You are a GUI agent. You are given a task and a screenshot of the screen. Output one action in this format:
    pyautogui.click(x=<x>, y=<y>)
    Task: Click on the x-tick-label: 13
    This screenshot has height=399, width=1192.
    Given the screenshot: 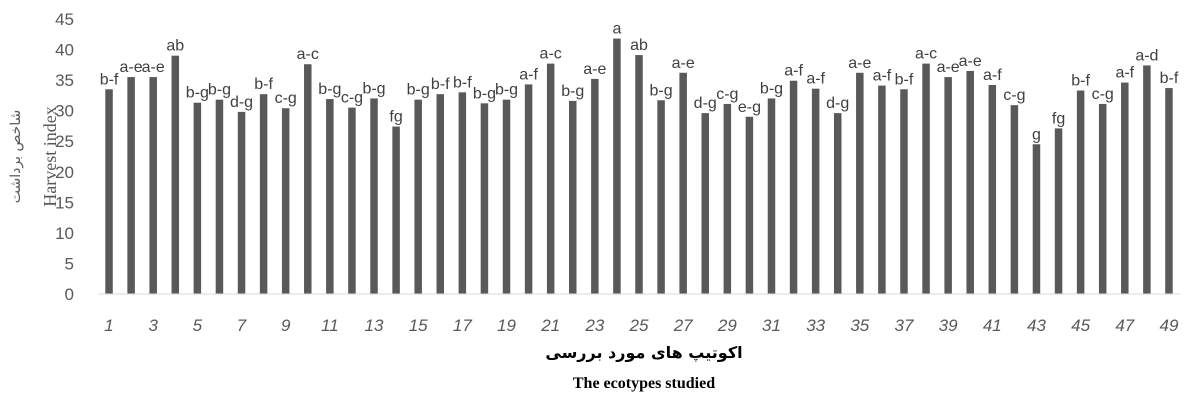 What is the action you would take?
    pyautogui.click(x=374, y=325)
    